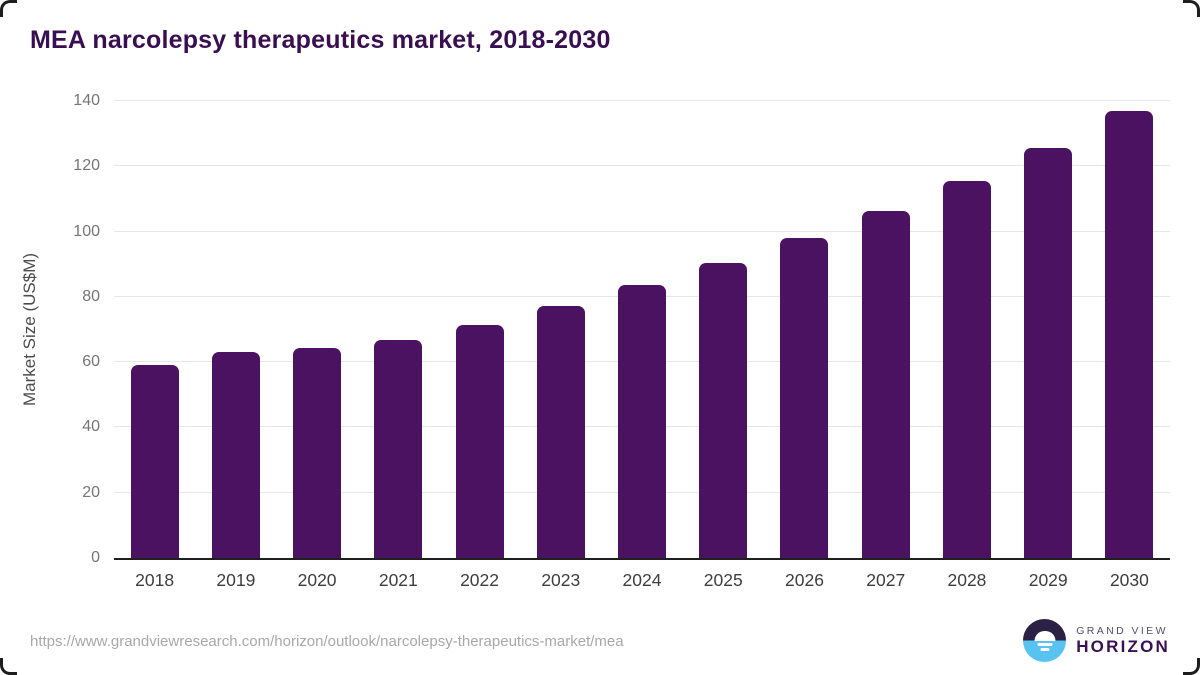 The width and height of the screenshot is (1200, 675). I want to click on bar-band-2024, so click(641, 329).